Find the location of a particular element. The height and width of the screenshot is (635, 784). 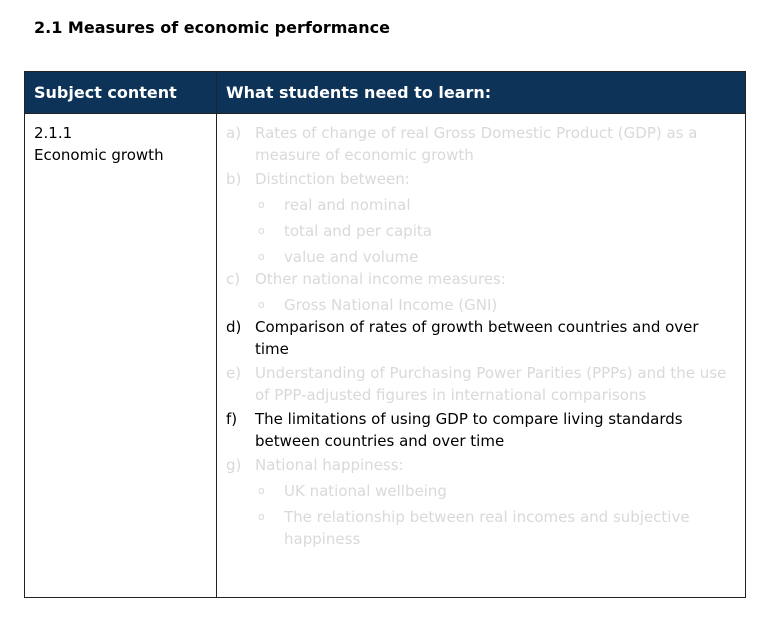

learning-item: g) National happiness: is located at coordinates (481, 465).